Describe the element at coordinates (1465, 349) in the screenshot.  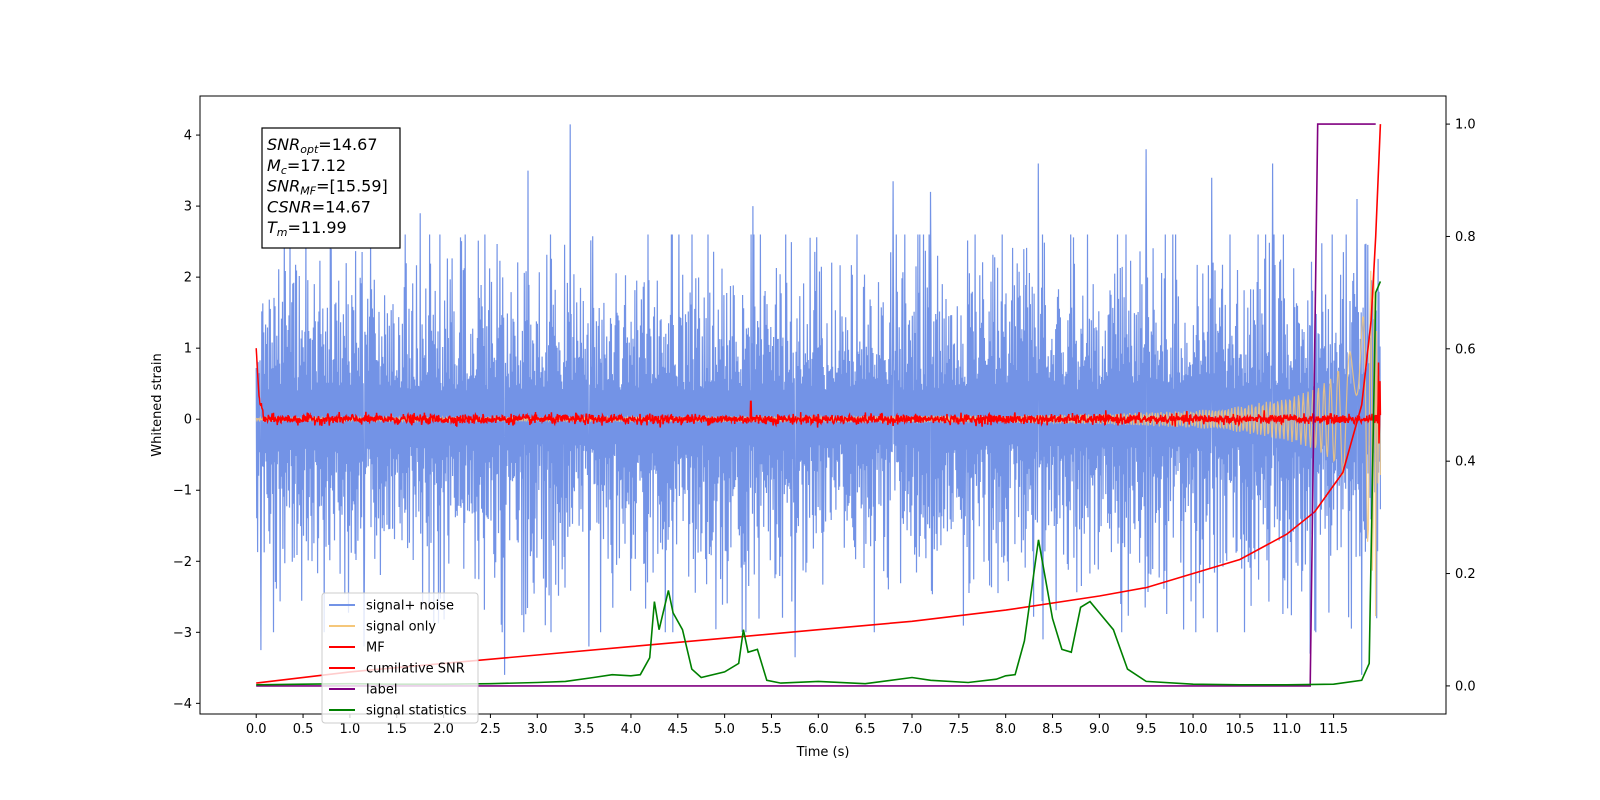
I see `y2-tick-label: 0.6` at that location.